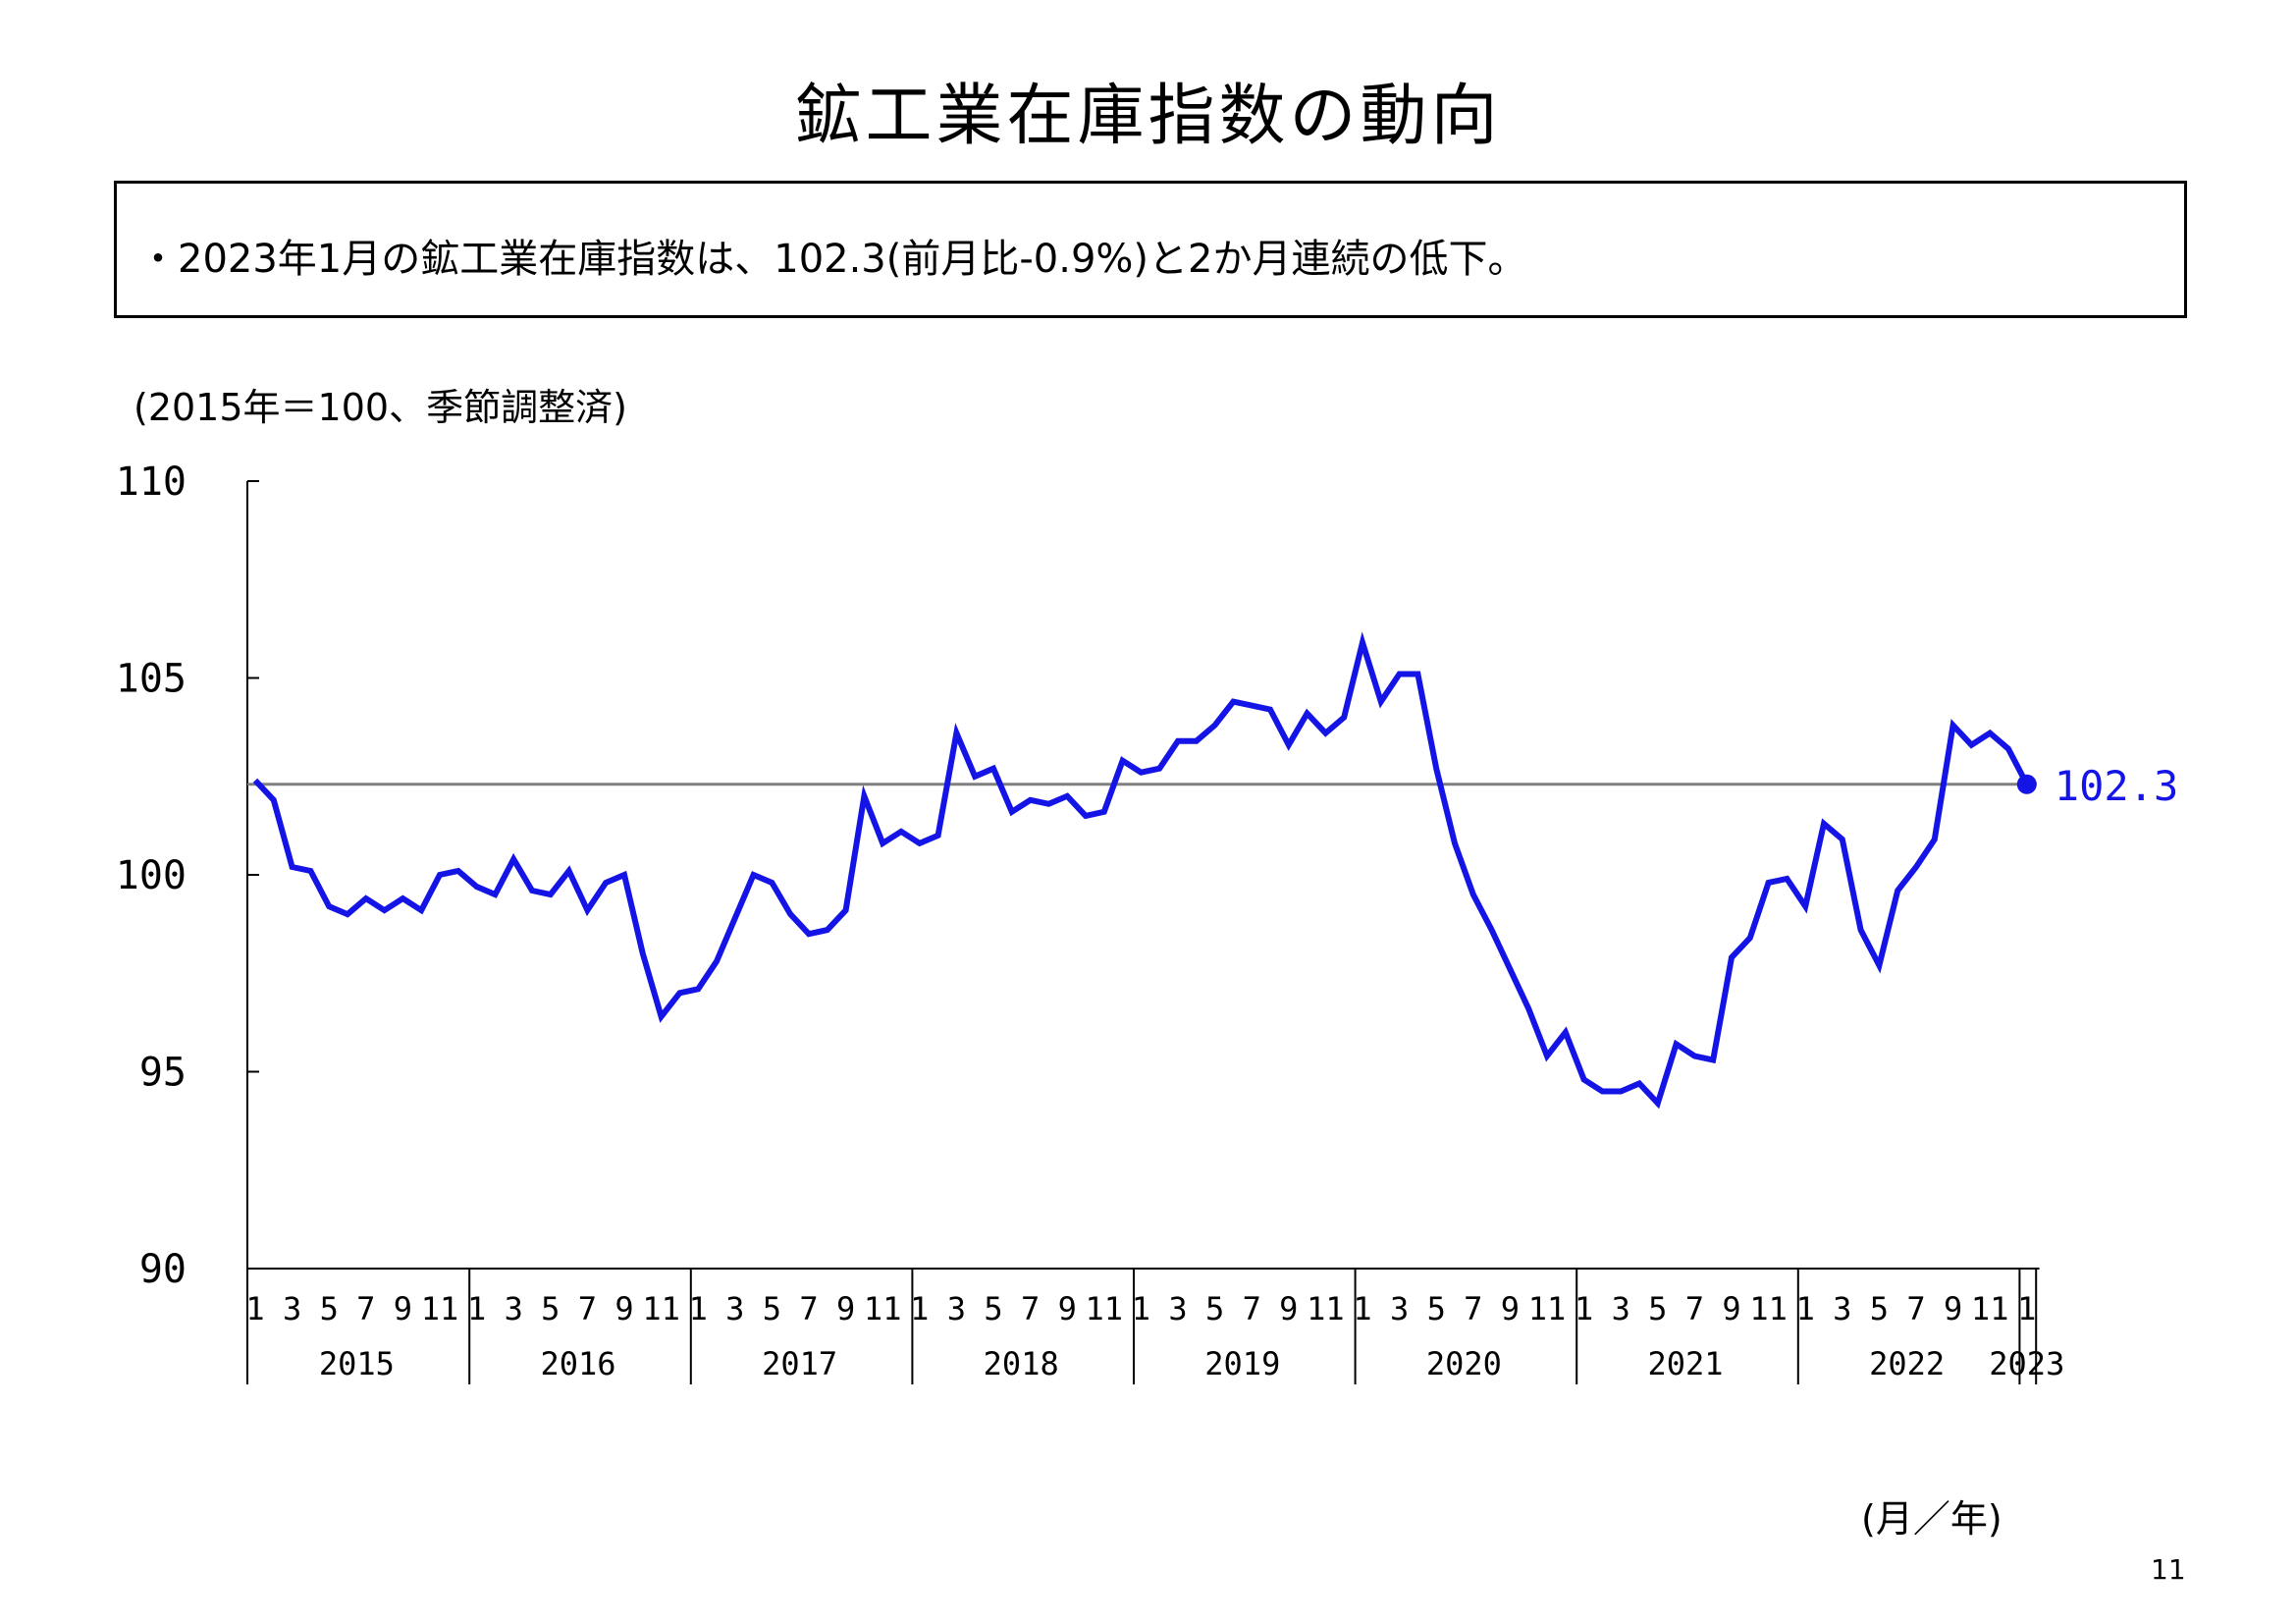 The image size is (2296, 1624). Describe the element at coordinates (1464, 1363) in the screenshot. I see `x-year-label: 2020` at that location.